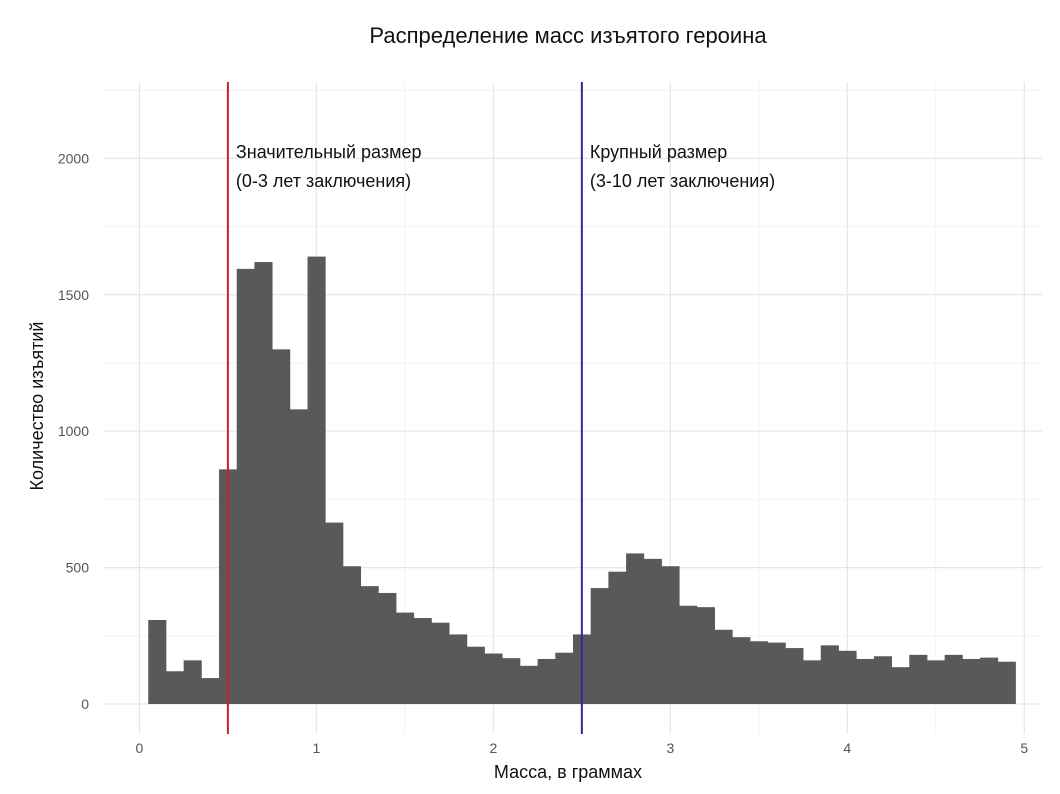 Image resolution: width=1060 pixels, height=794 pixels. What do you see at coordinates (682, 181) in the screenshot?
I see `threshold-label-line2: (3-10 лет заключения)` at bounding box center [682, 181].